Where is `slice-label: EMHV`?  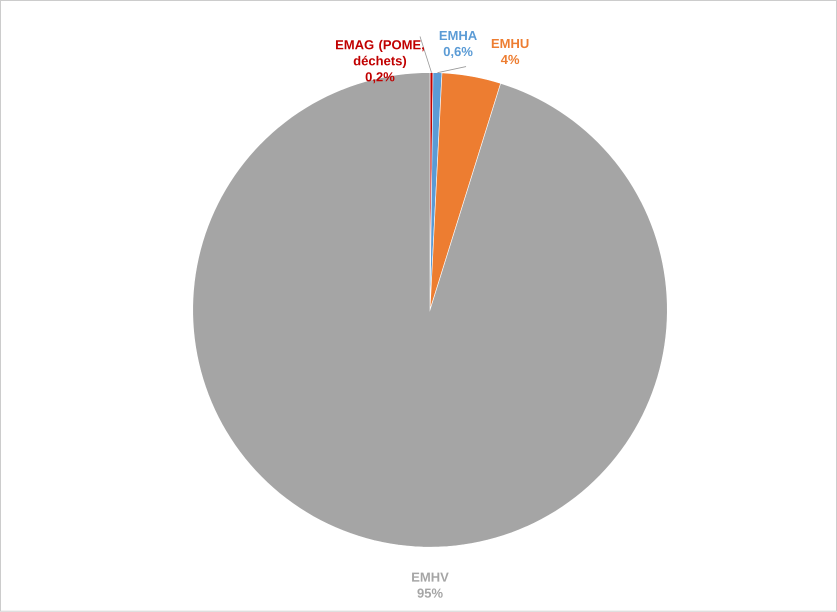
slice-label: EMHV is located at coordinates (430, 577).